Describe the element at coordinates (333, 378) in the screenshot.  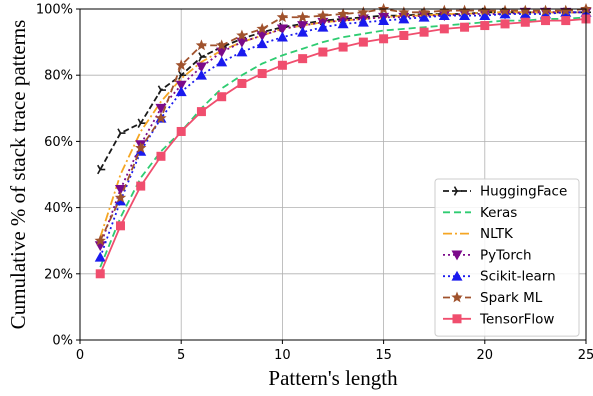
I see `x-axis-title: Pattern's length` at that location.